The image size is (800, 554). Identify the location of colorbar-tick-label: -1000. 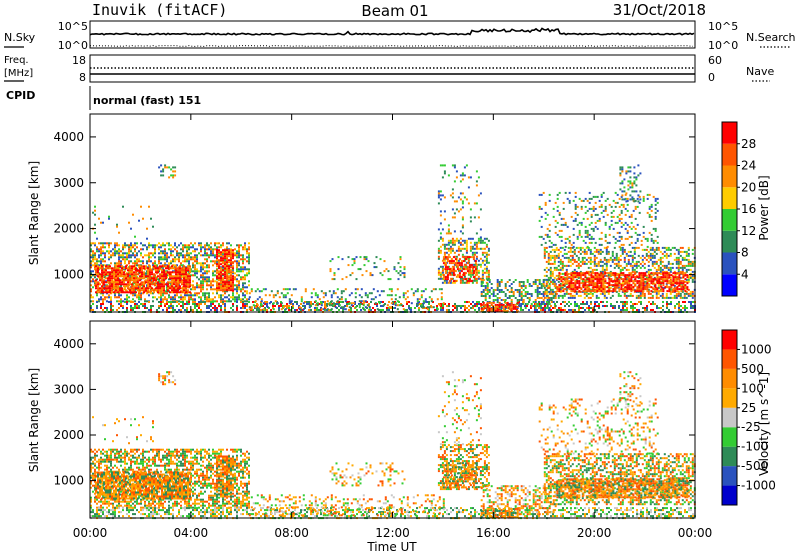
(758, 486).